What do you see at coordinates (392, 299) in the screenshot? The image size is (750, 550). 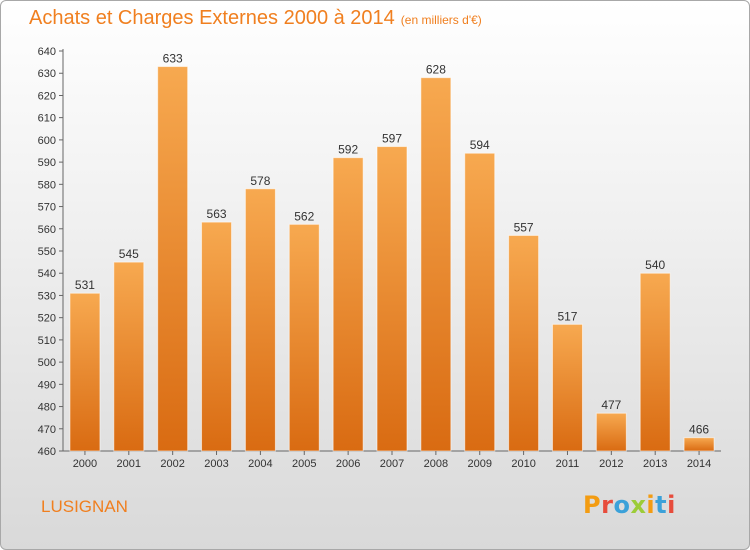 I see `bar-2007` at bounding box center [392, 299].